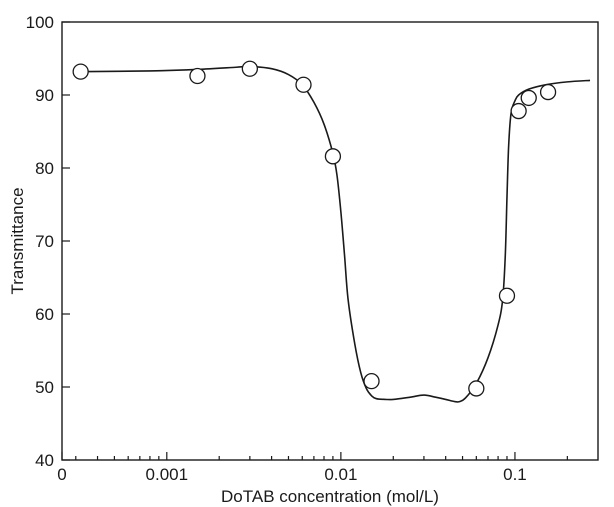 The height and width of the screenshot is (507, 614). I want to click on y-axis-title: Transmittance, so click(17, 240).